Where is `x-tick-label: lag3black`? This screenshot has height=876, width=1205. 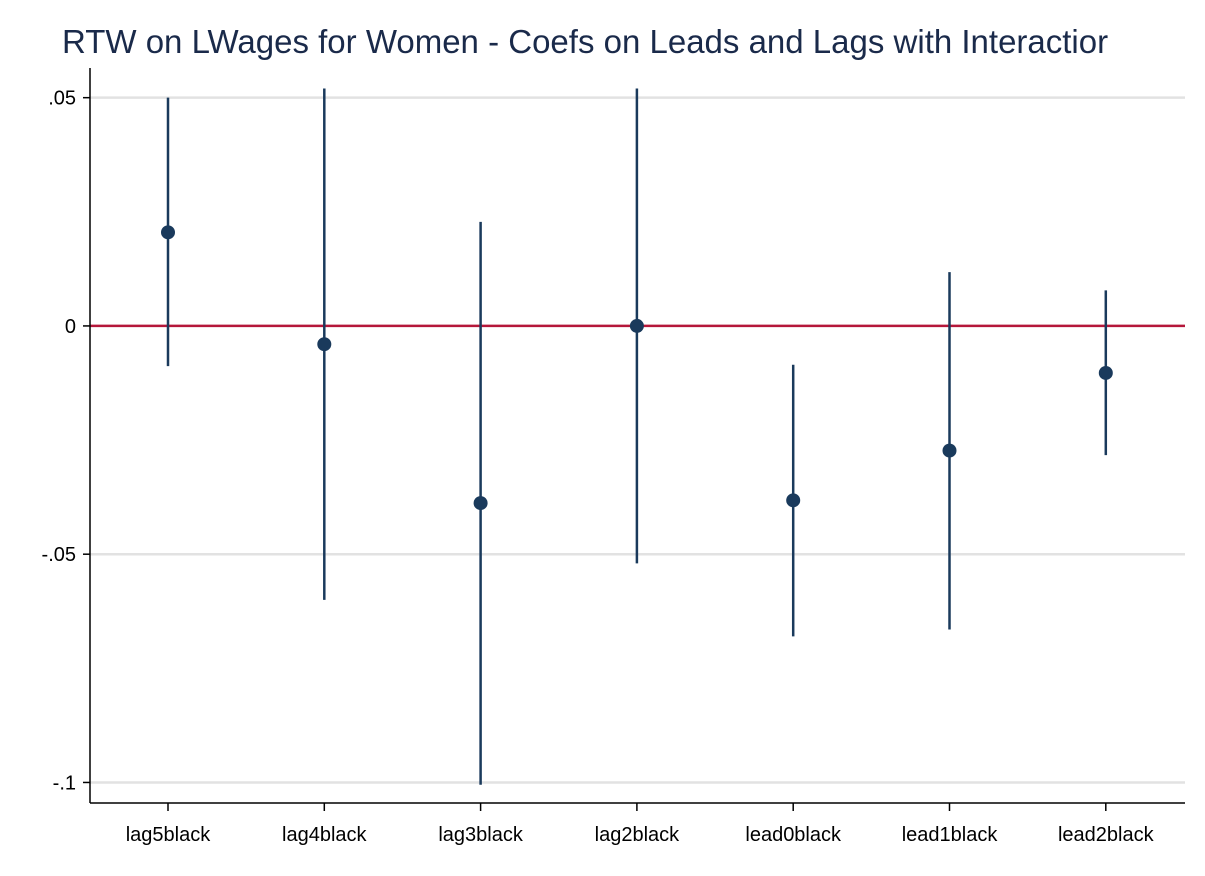
x-tick-label: lag3black is located at coordinates (481, 835).